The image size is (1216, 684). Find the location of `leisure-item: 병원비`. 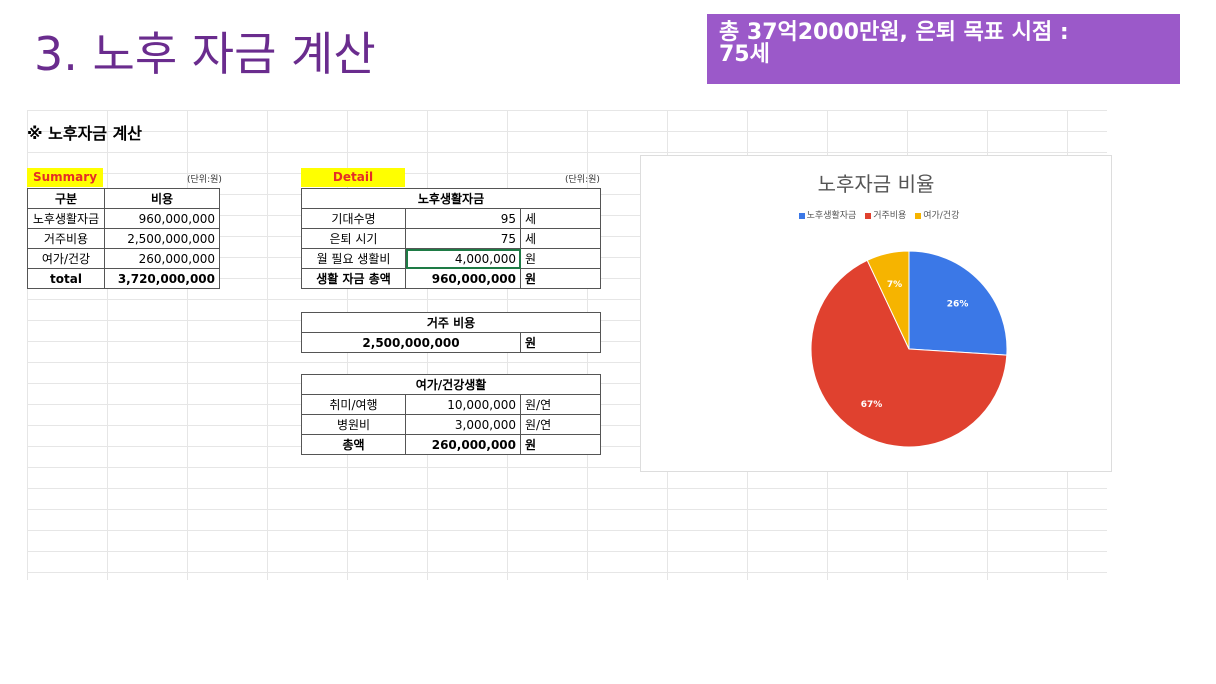

leisure-item: 병원비 is located at coordinates (353, 424).